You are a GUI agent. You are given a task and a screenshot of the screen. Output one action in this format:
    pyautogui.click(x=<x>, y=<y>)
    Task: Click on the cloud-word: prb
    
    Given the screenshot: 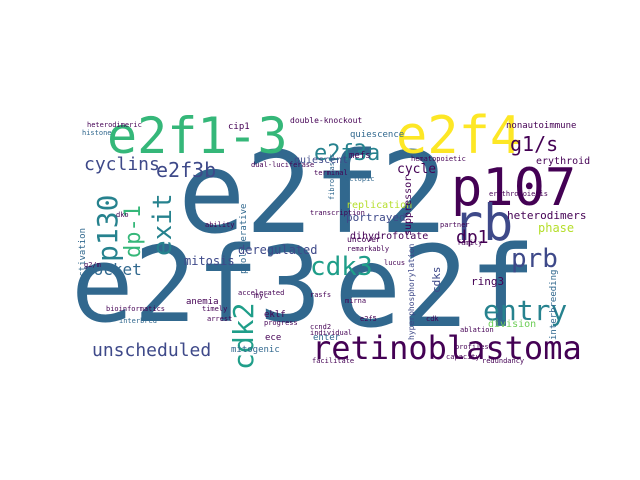 What is the action you would take?
    pyautogui.click(x=534, y=259)
    